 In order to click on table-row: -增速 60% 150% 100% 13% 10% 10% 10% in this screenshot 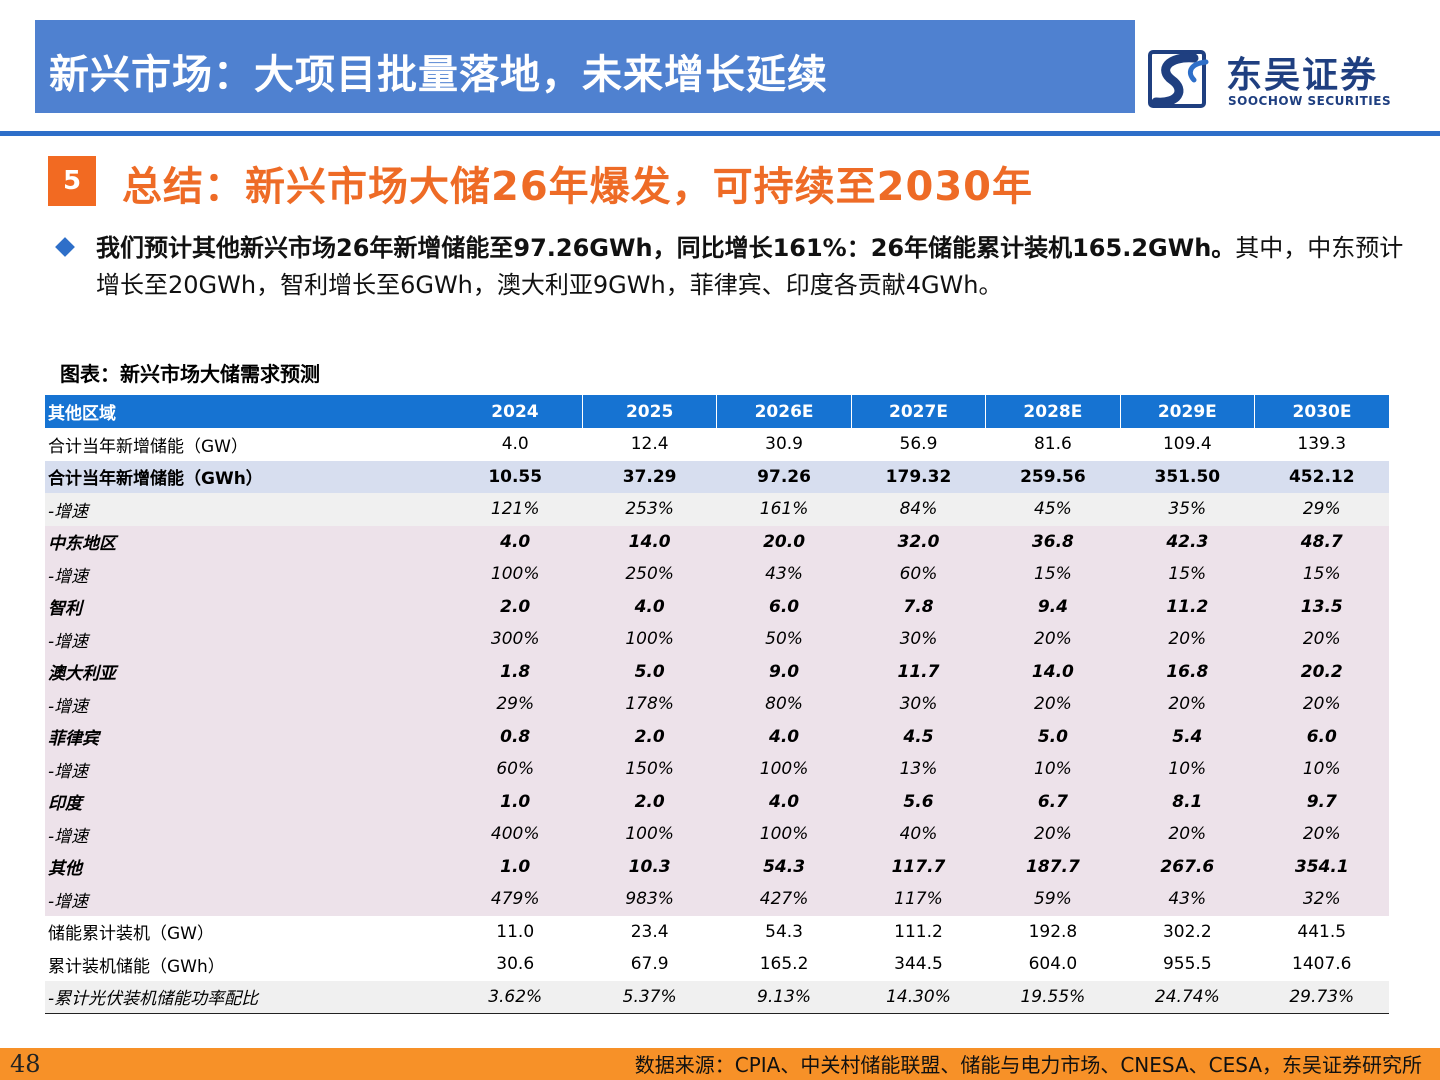, I will do `click(717, 769)`.